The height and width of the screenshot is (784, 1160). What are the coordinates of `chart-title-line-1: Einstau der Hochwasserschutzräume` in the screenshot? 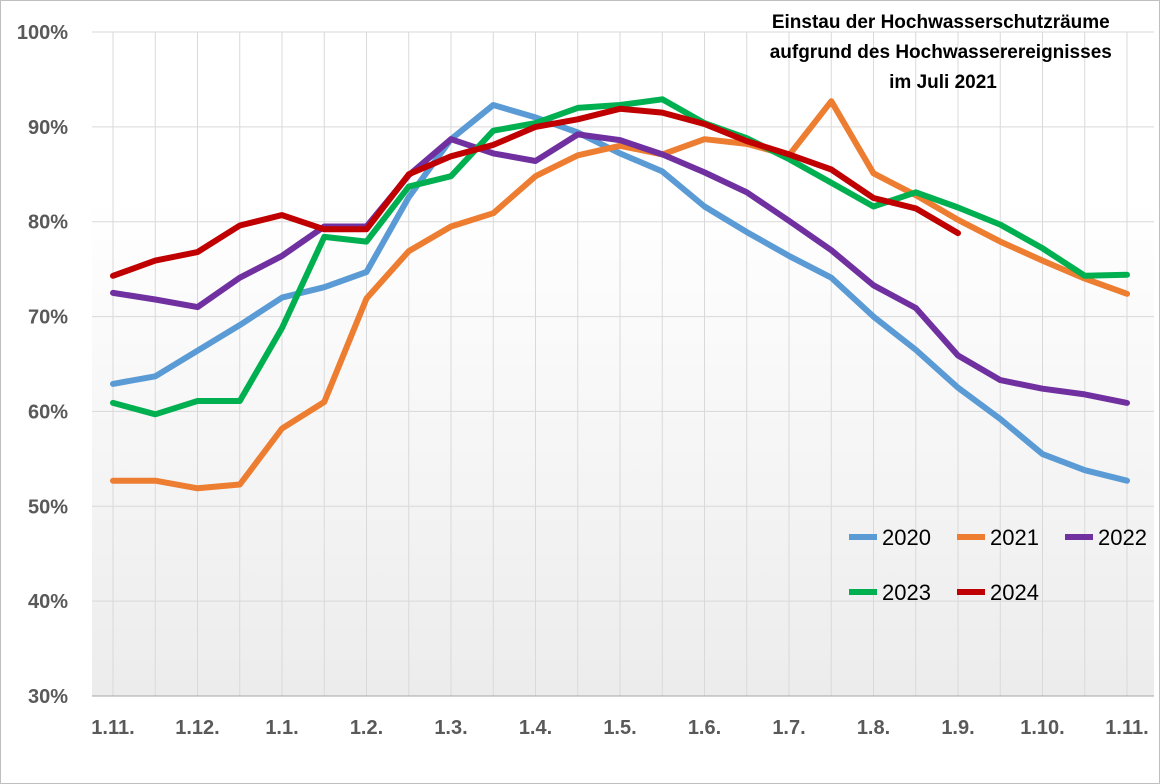 It's located at (941, 22).